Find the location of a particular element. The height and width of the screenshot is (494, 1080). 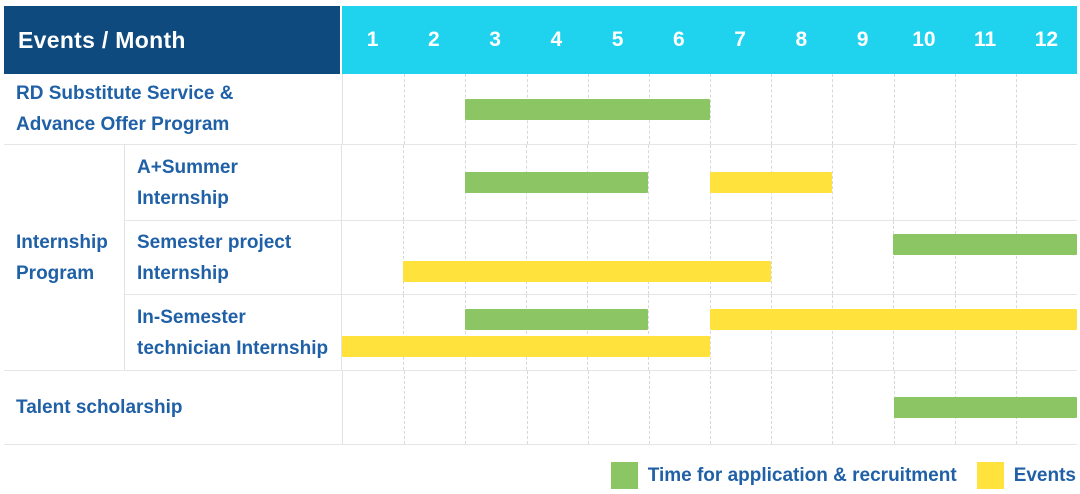

table-row: Talent scholarship is located at coordinates (540, 407).